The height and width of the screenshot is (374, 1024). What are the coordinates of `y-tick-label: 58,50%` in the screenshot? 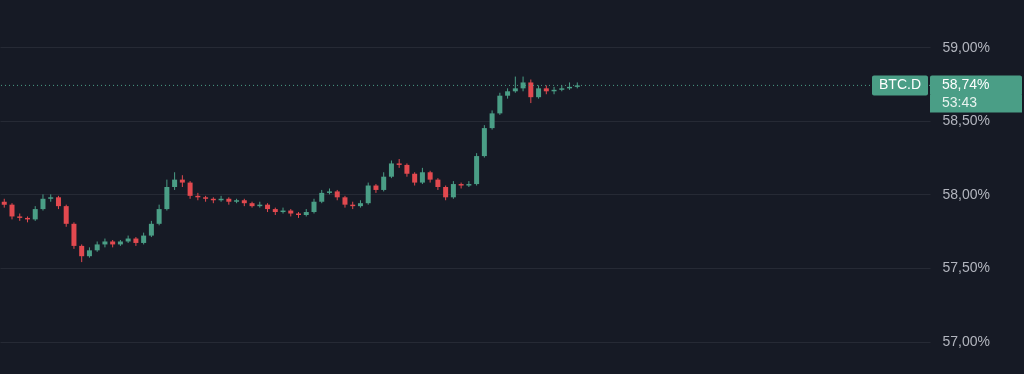 It's located at (966, 120).